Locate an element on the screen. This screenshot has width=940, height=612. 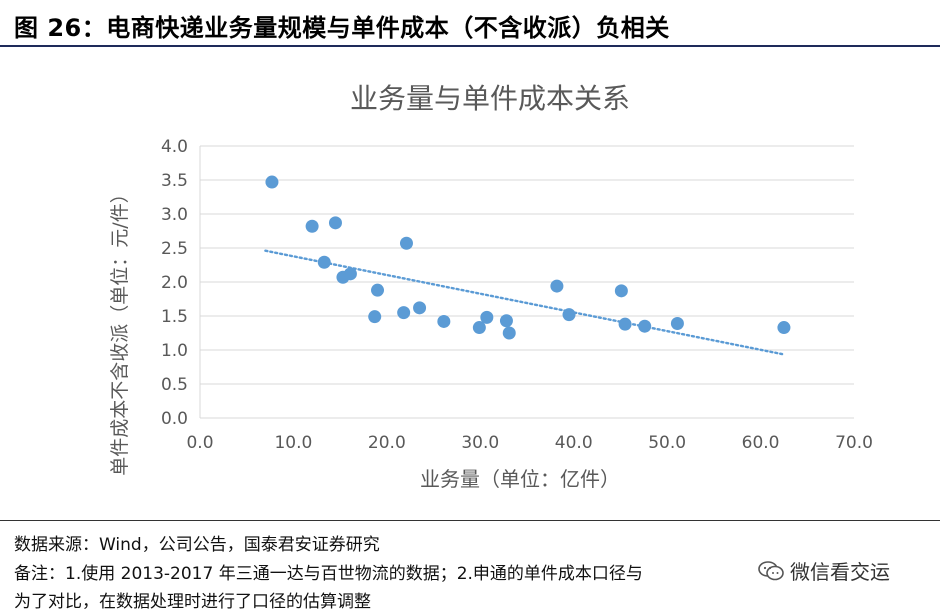
y-tick-label: 0.0 is located at coordinates (174, 419).